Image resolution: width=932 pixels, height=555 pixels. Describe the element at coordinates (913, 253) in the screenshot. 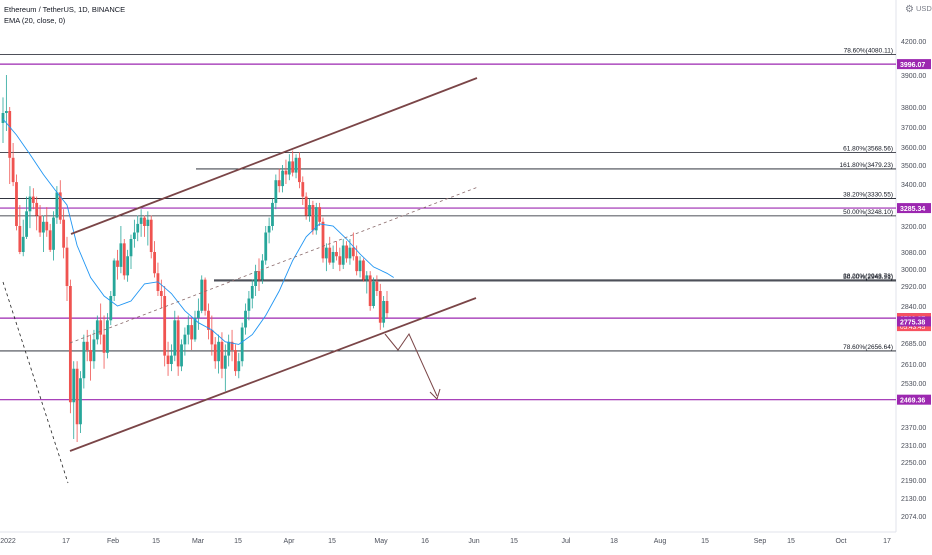

I see `y-tick-label: 3080.00` at that location.